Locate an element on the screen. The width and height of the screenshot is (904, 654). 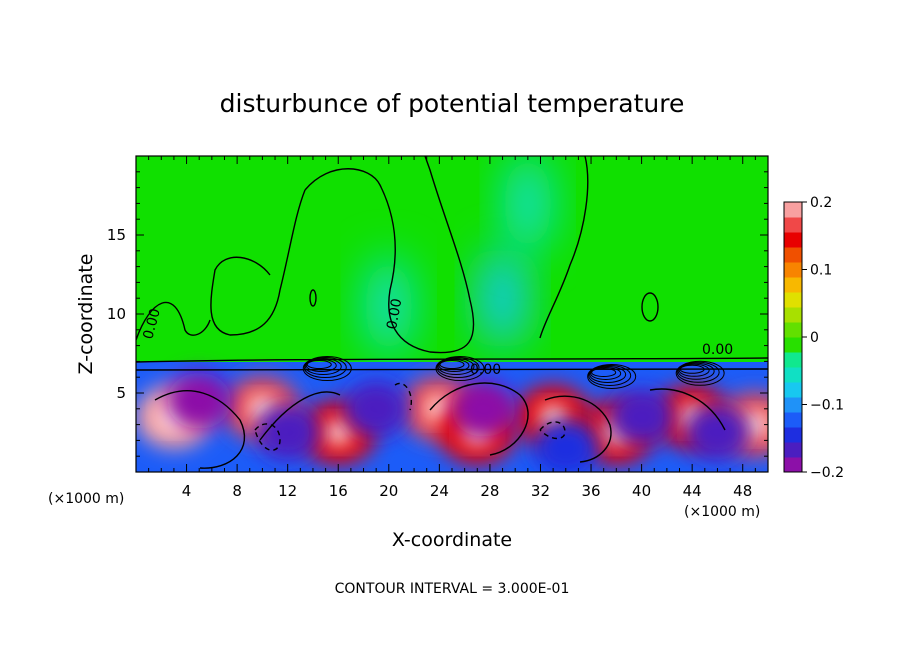
y-axis-title: Z-coordinate is located at coordinates (86, 314).